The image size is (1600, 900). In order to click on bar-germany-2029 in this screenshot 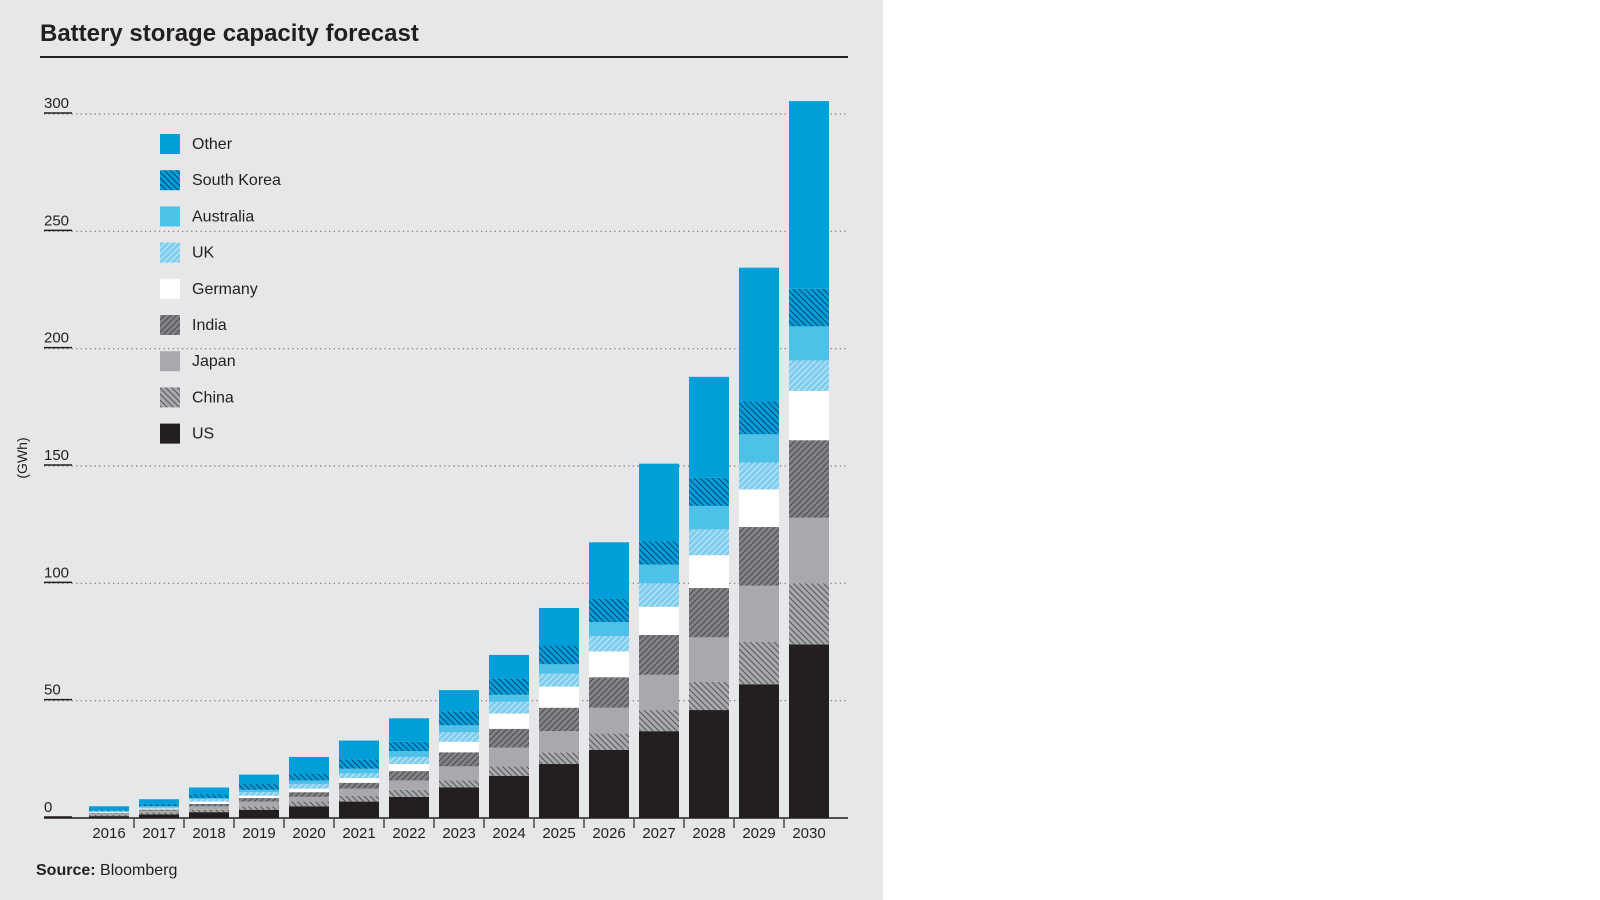, I will do `click(759, 508)`.